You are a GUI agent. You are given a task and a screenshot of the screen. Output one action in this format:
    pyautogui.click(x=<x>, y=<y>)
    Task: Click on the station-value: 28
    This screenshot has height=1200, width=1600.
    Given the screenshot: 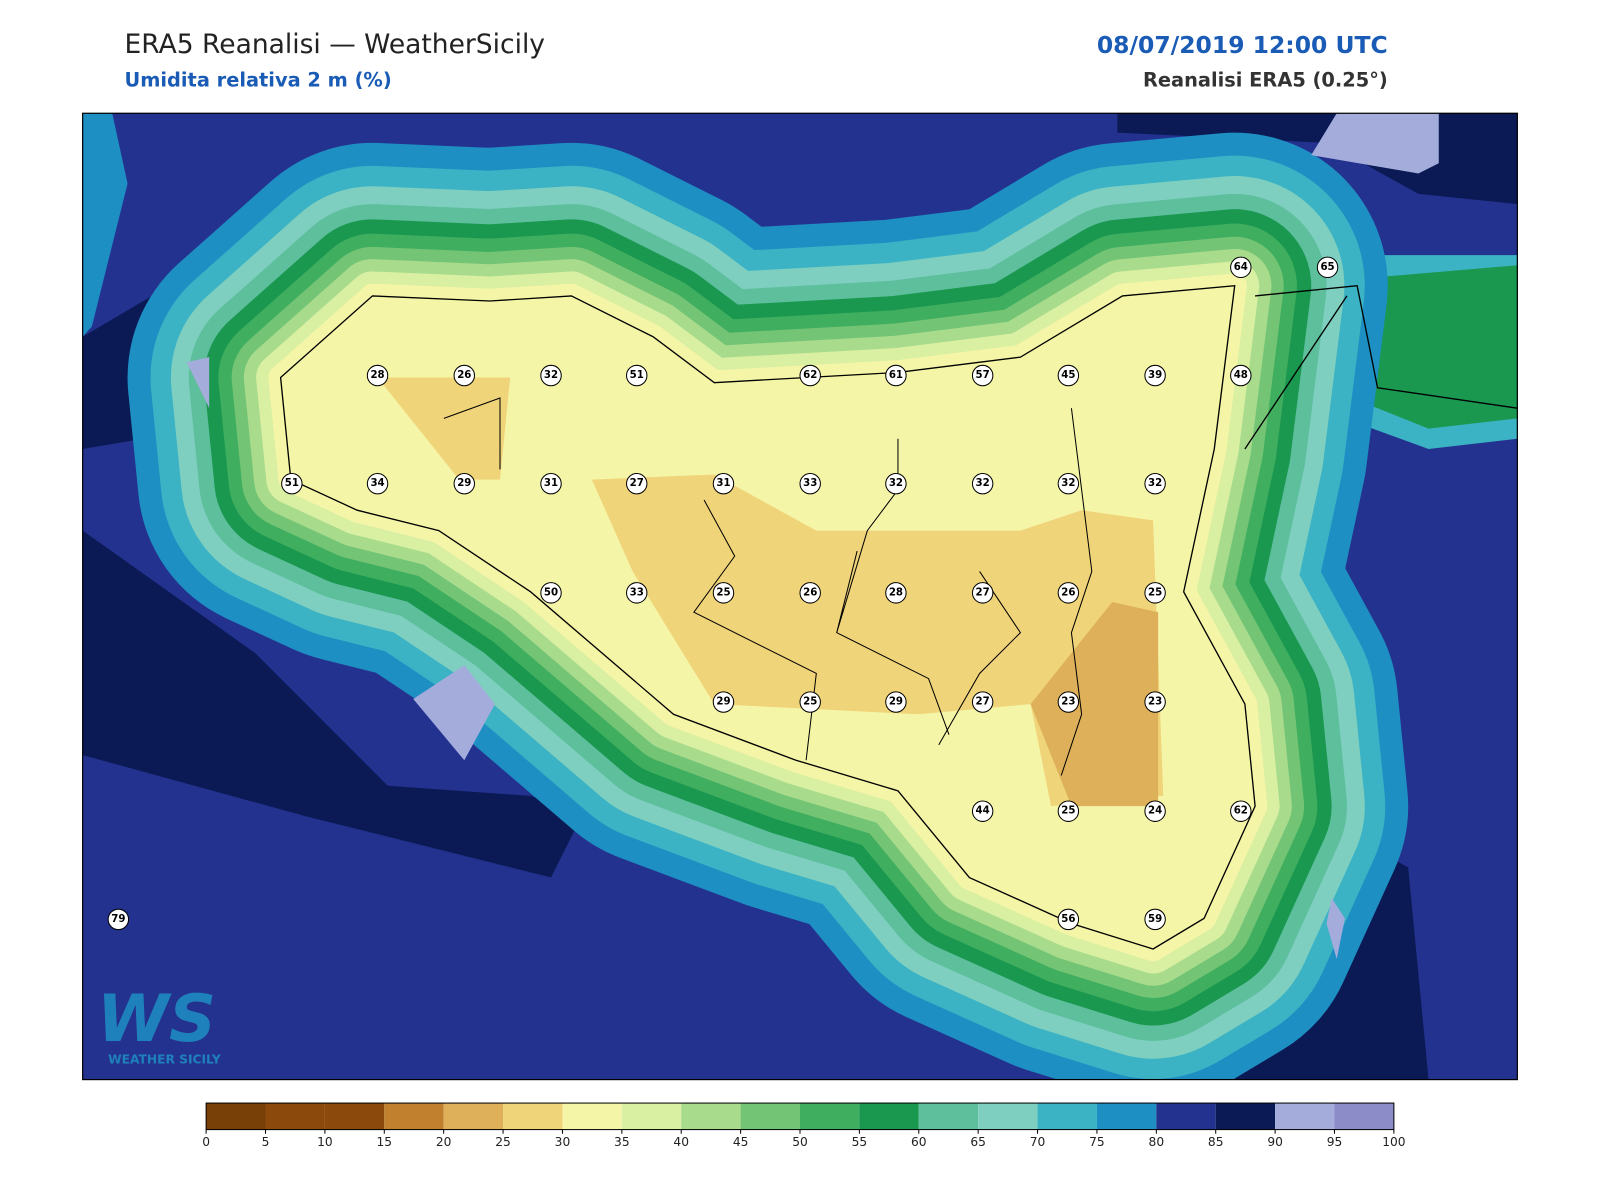 What is the action you would take?
    pyautogui.click(x=377, y=375)
    